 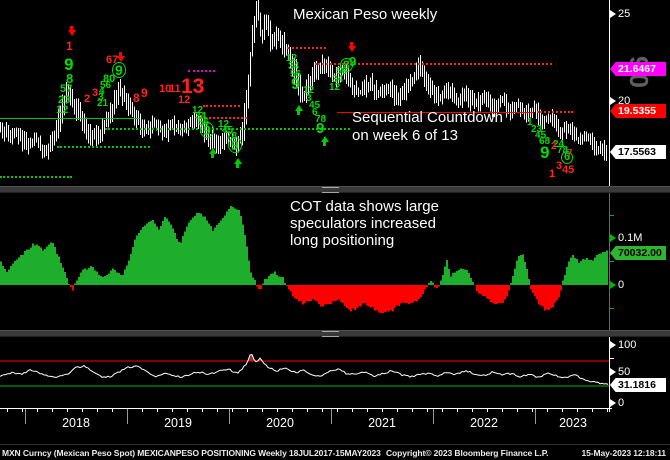 What do you see at coordinates (364, 206) in the screenshot?
I see `cot-line-1: COT data shows large` at bounding box center [364, 206].